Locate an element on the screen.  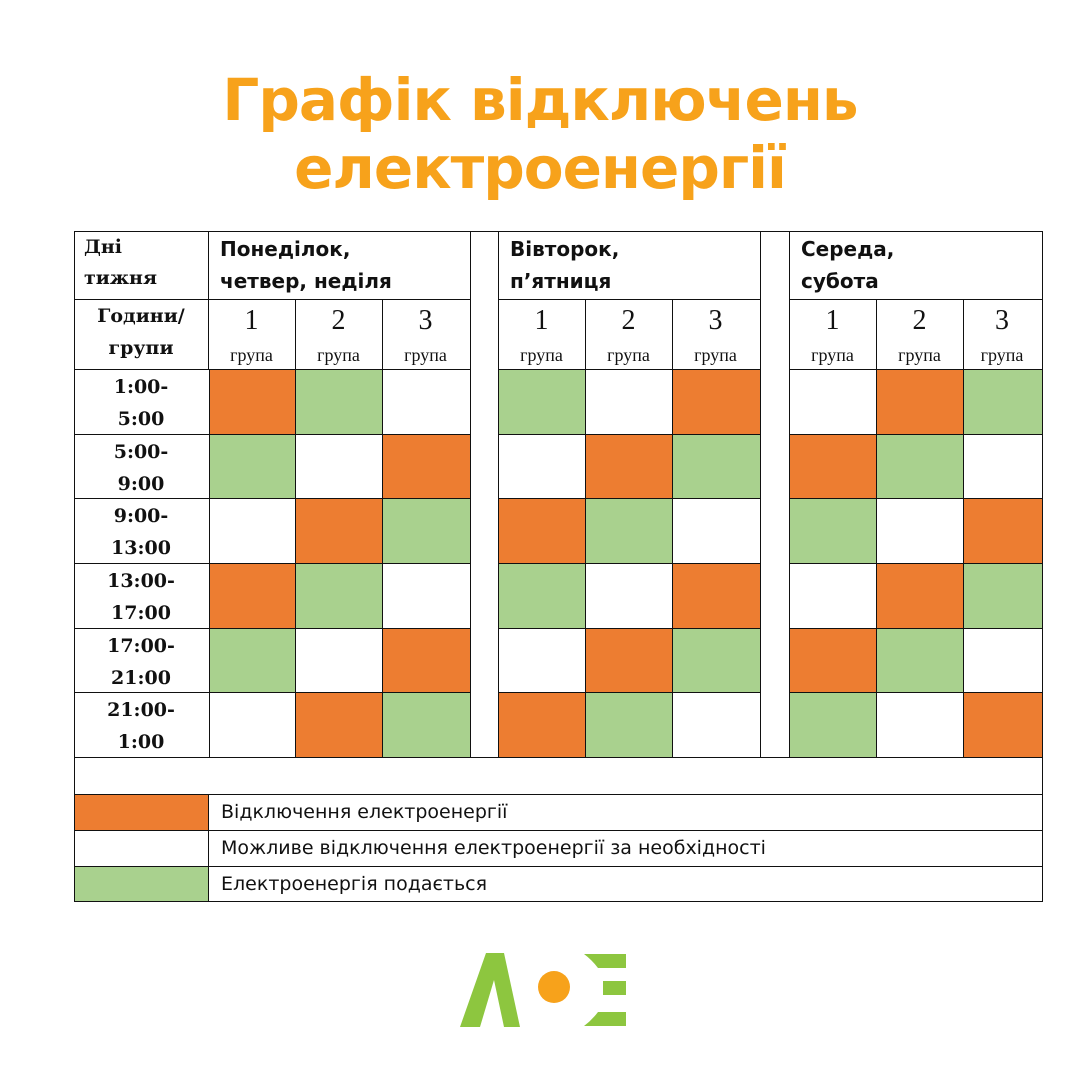
time-slot-label: 17:00 is located at coordinates (141, 613).